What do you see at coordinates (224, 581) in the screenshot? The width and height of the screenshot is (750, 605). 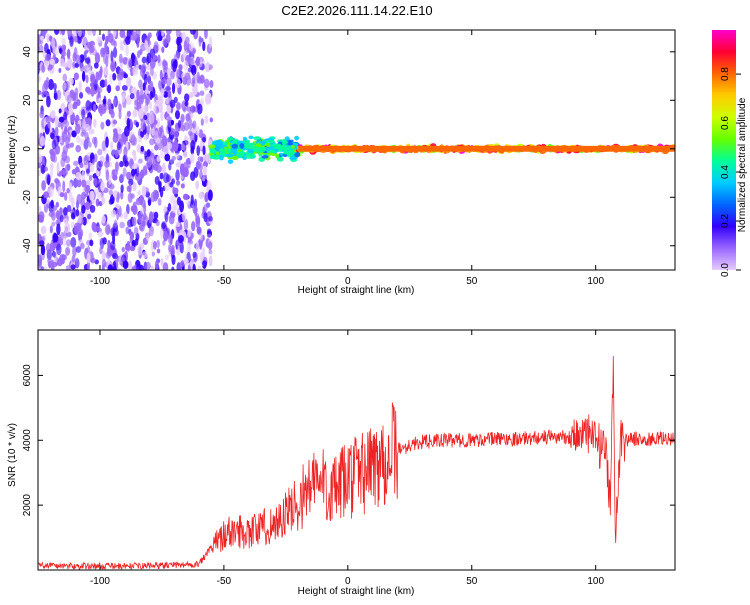 I see `x-tick-label: -50` at bounding box center [224, 581].